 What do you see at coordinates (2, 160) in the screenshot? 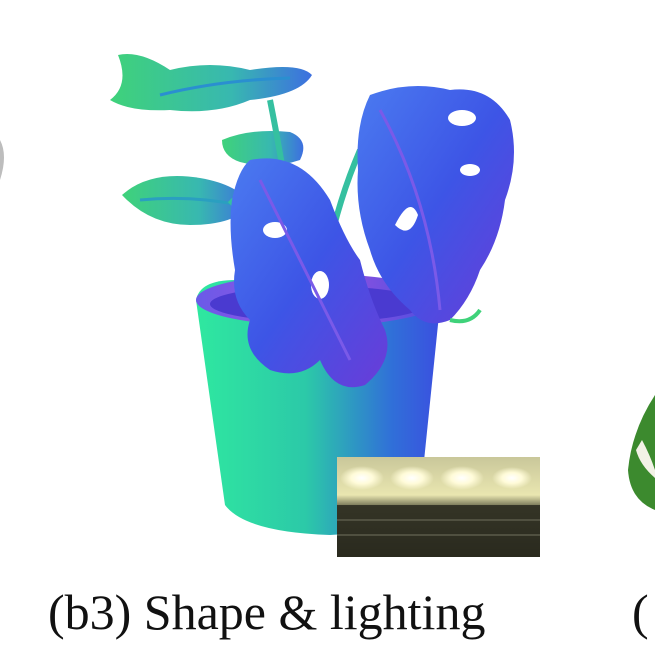
I see `adjacent-panel-edge-left` at bounding box center [2, 160].